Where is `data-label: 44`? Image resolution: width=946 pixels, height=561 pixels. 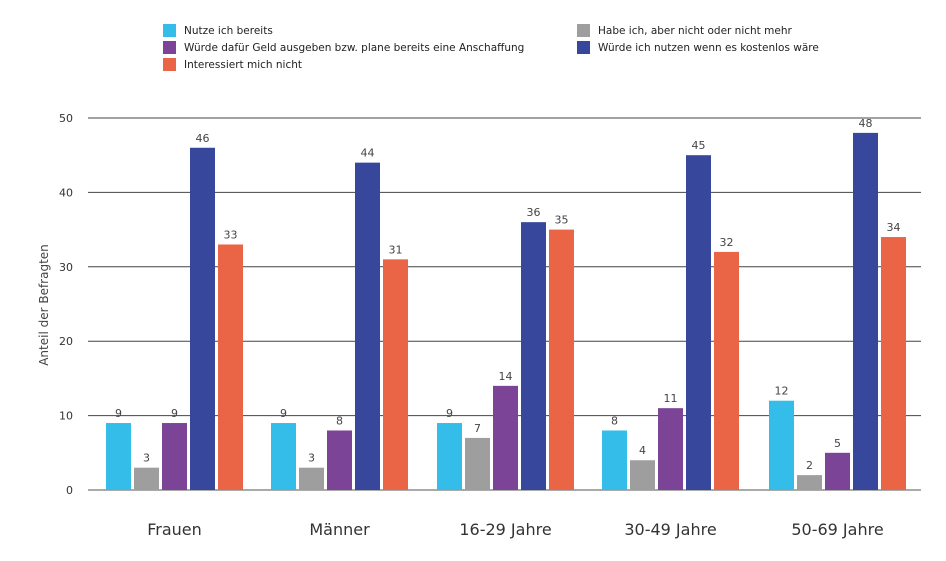
data-label: 44 is located at coordinates (368, 153).